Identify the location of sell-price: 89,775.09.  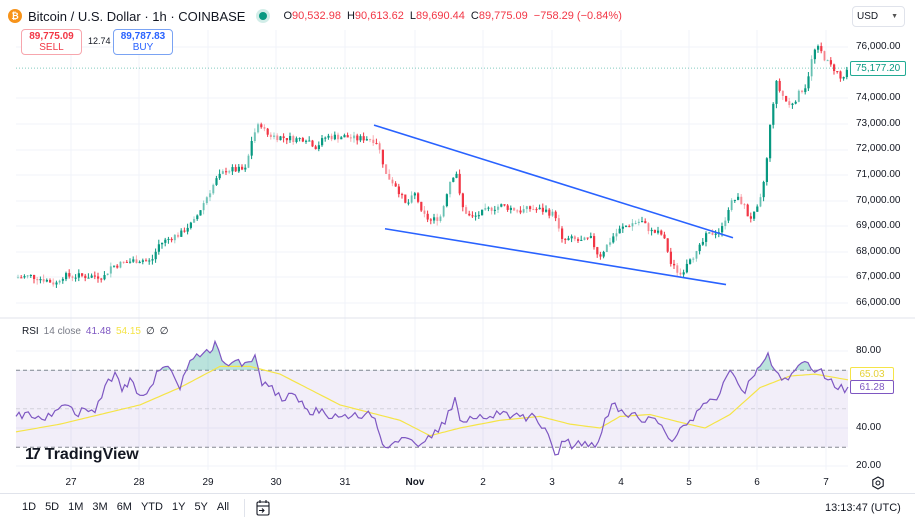
(51, 36).